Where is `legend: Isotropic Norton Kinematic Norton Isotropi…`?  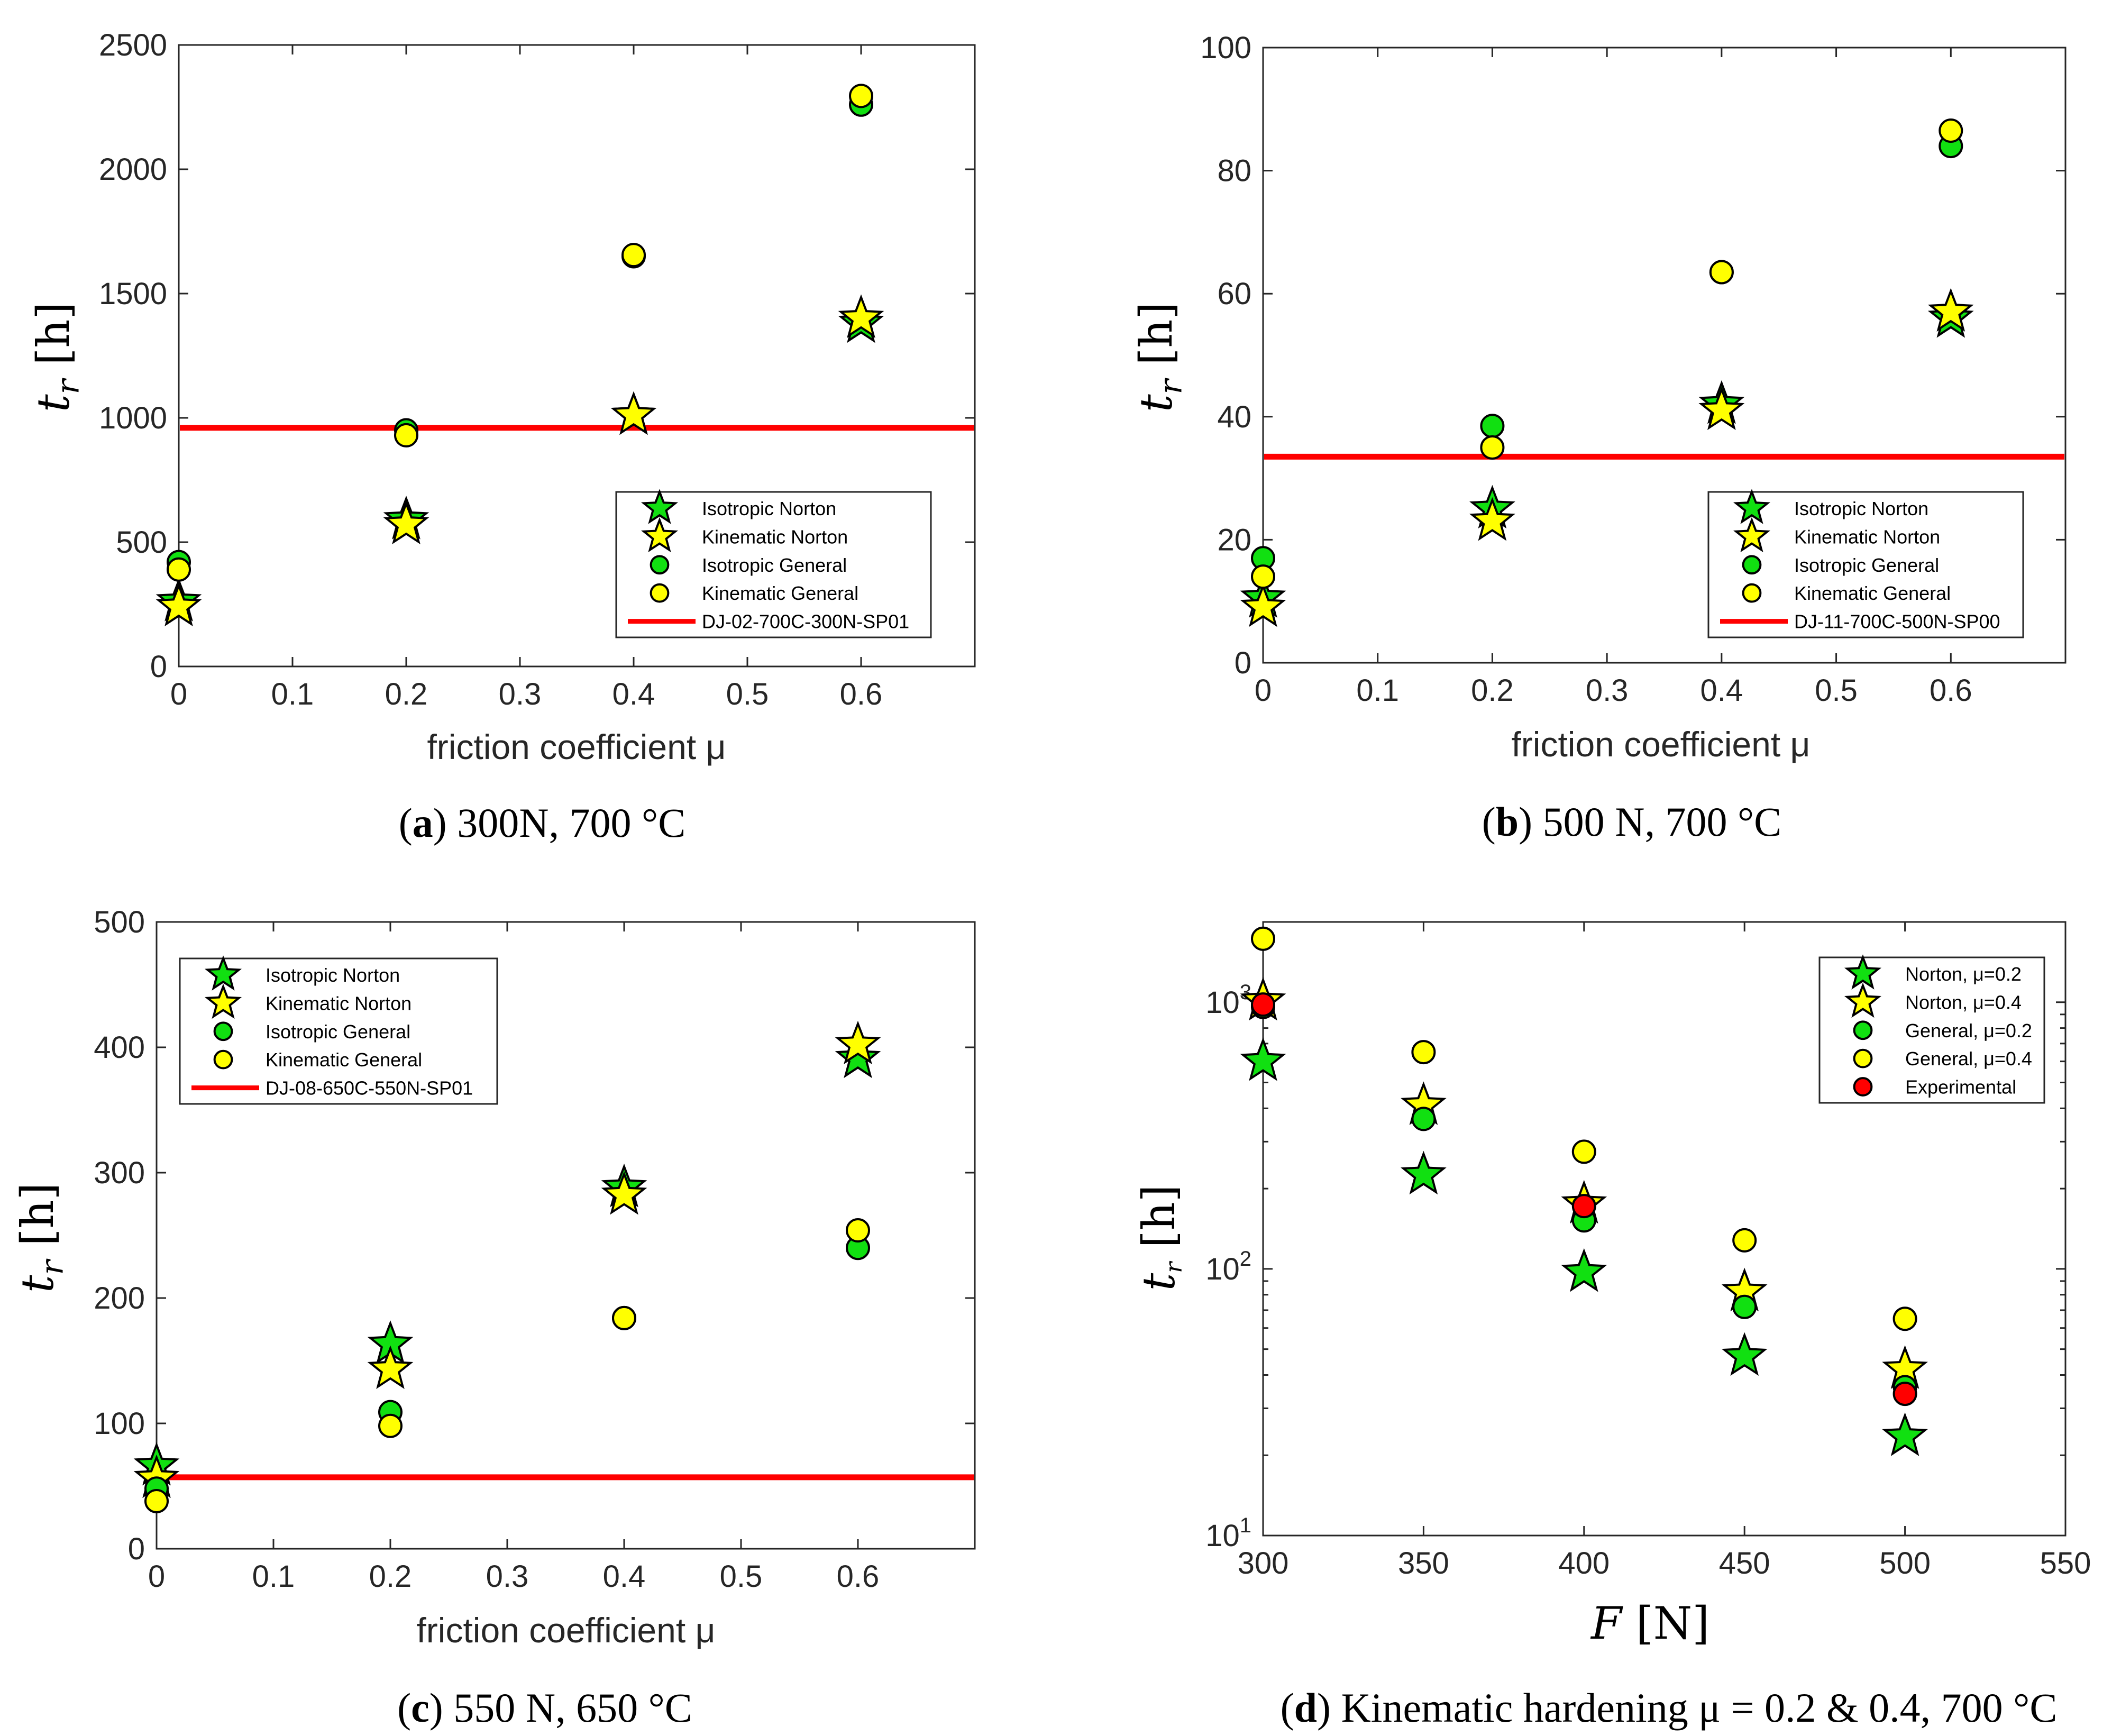 legend: Isotropic Norton Kinematic Norton Isotropi… is located at coordinates (1865, 563).